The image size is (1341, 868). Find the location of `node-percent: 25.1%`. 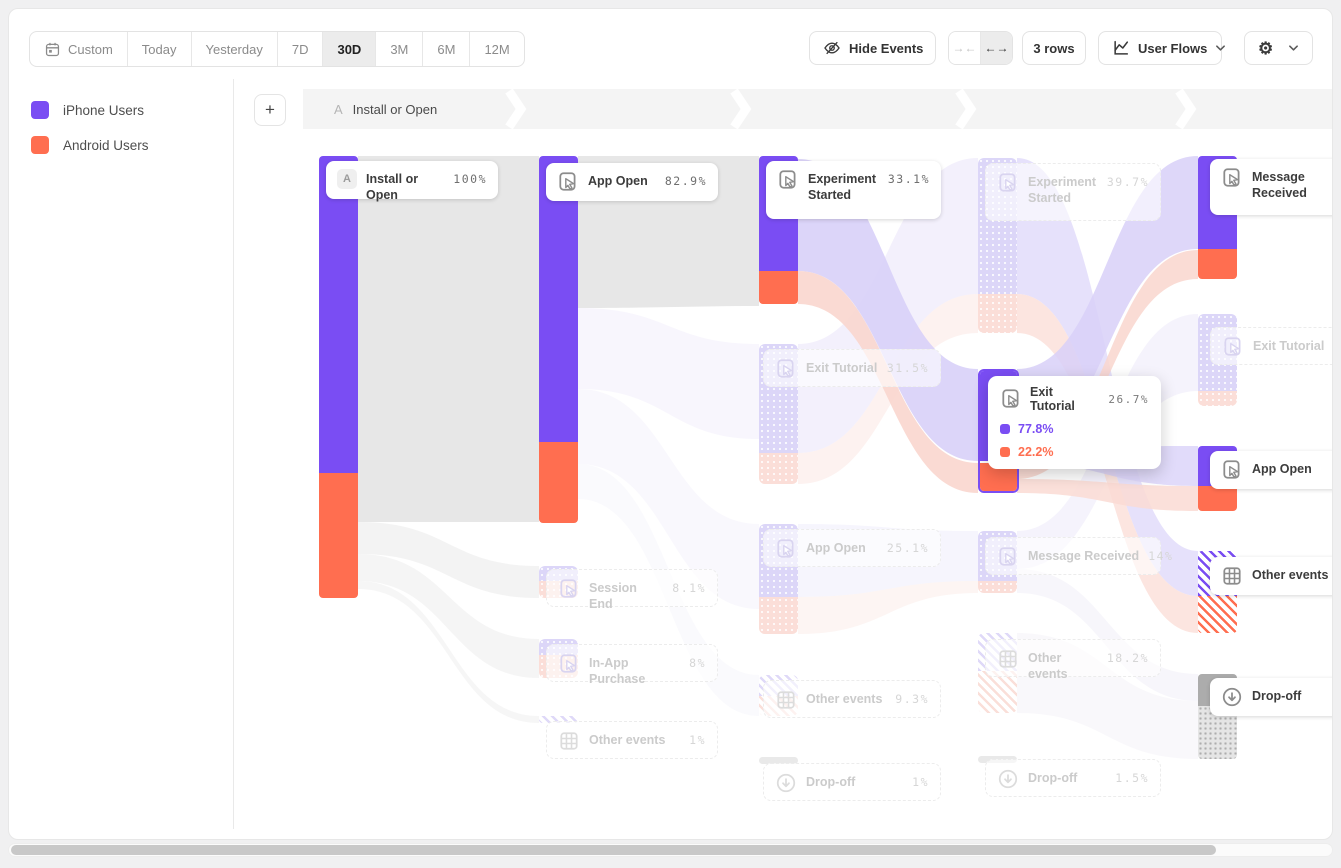

node-percent: 25.1% is located at coordinates (907, 548).